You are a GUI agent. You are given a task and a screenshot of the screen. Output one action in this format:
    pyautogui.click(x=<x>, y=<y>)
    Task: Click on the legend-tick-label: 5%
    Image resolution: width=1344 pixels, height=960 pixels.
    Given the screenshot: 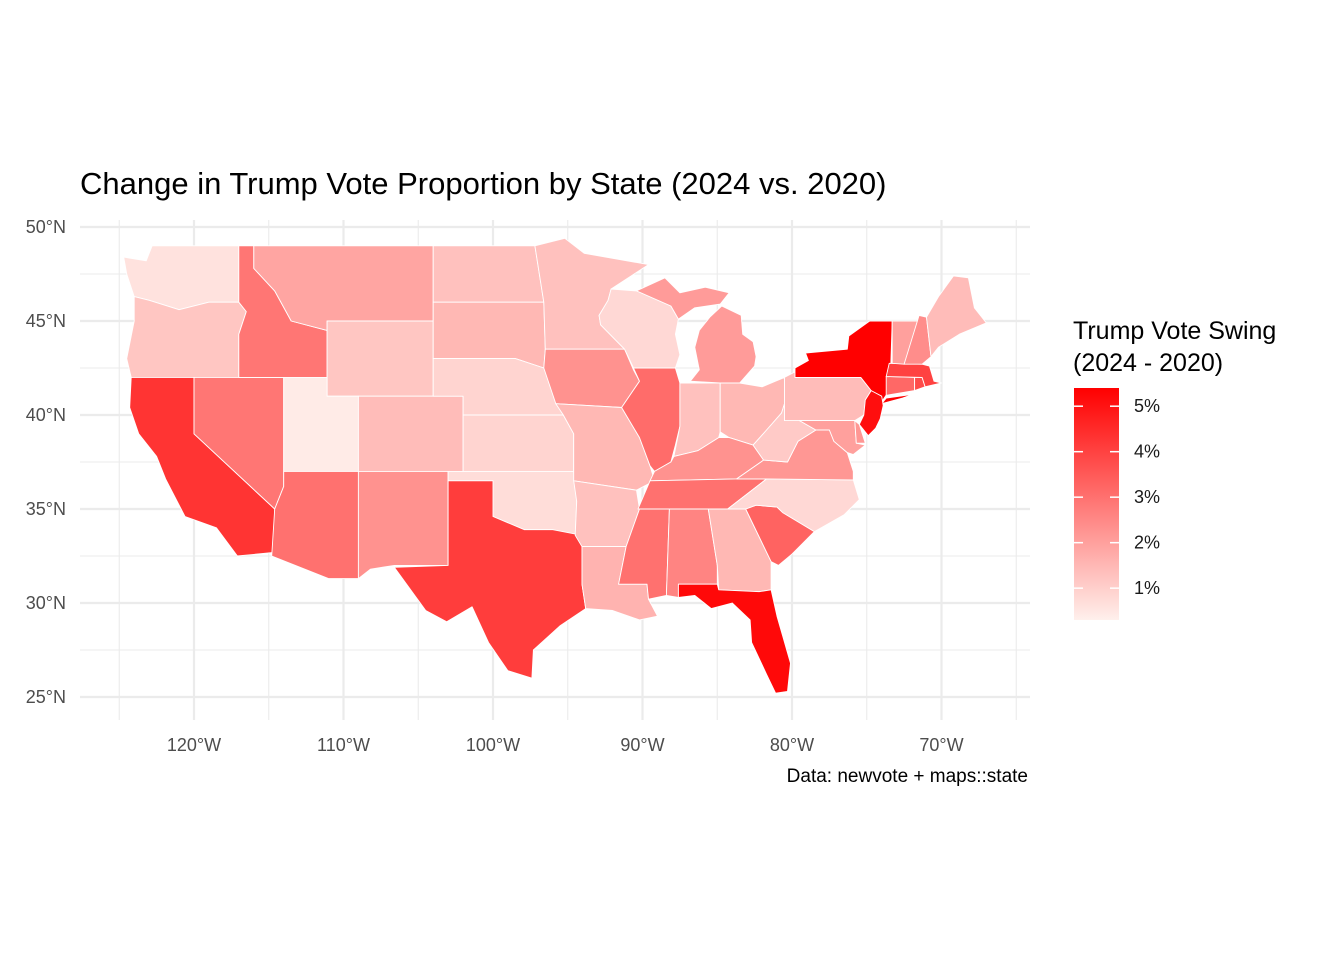 What is the action you would take?
    pyautogui.click(x=1147, y=406)
    